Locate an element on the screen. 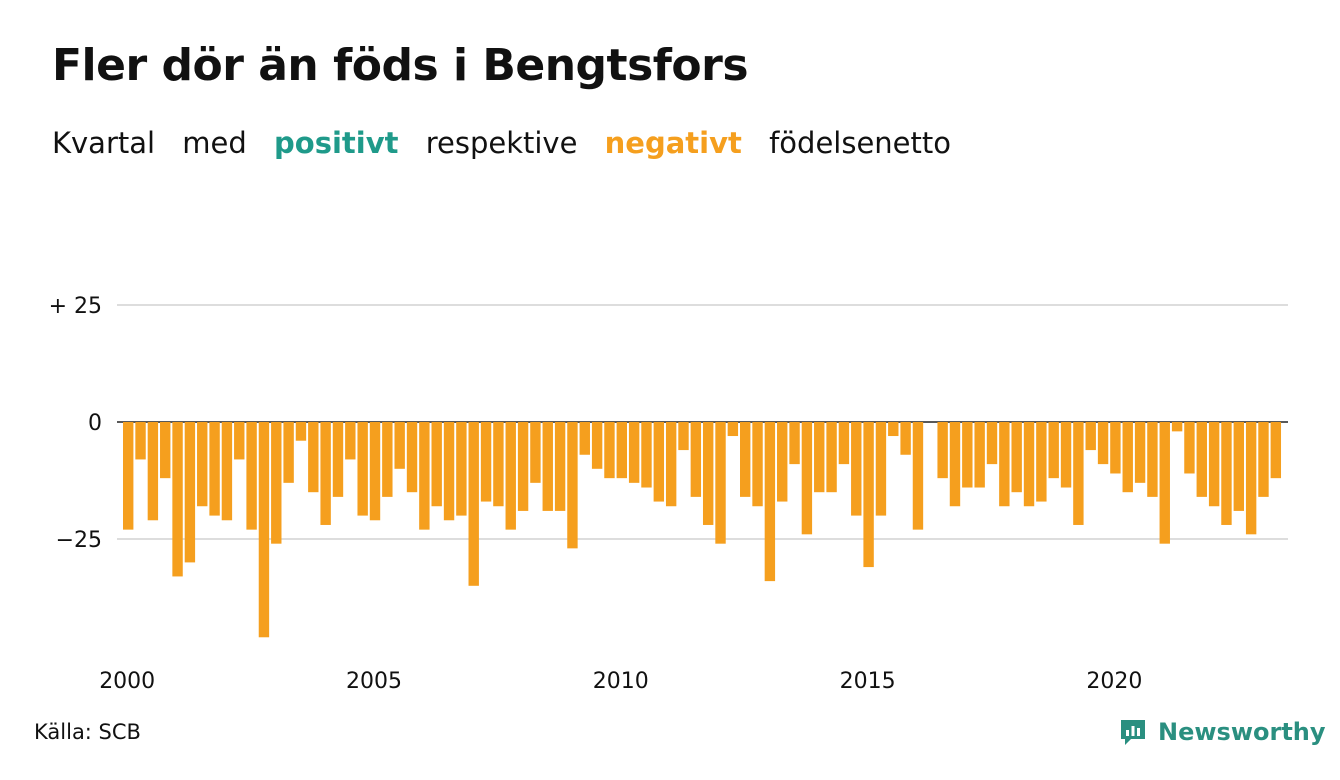 This screenshot has width=1340, height=780. subtitle-word: Kvartal is located at coordinates (104, 143).